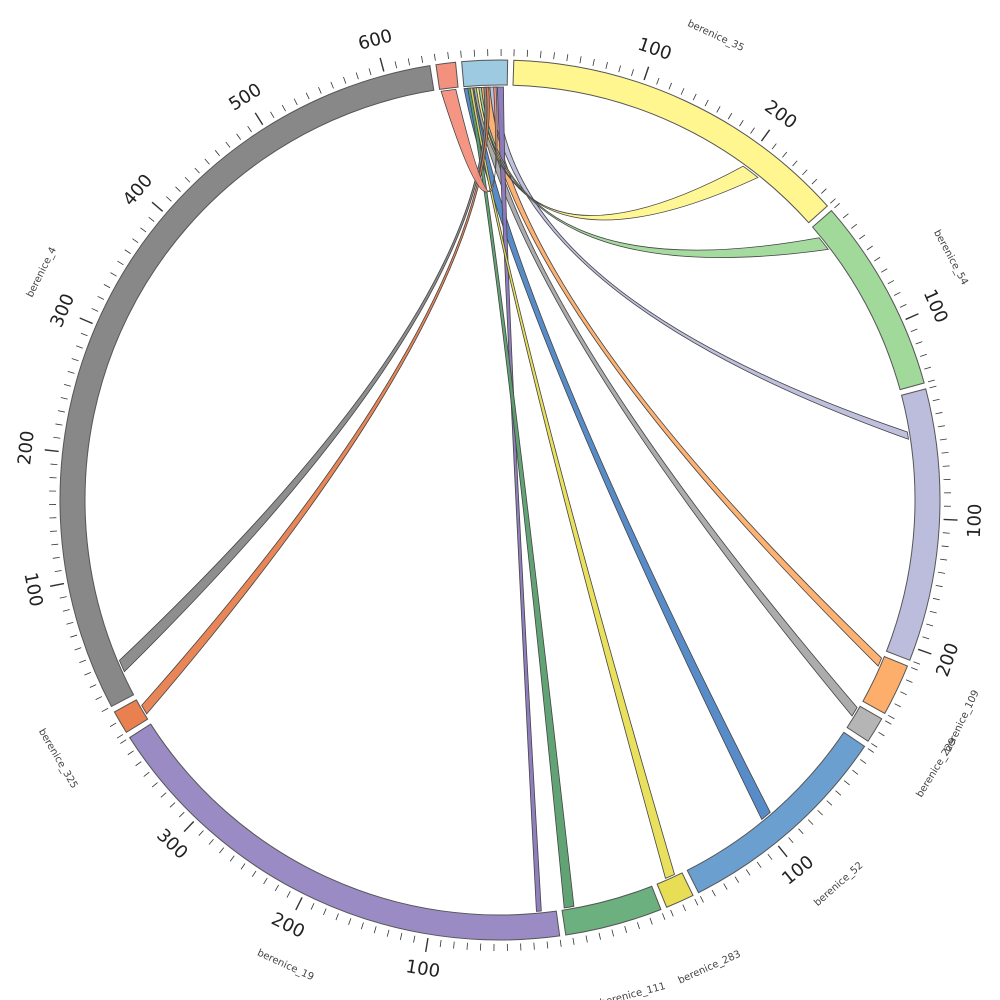  Describe the element at coordinates (710, 968) in the screenshot. I see `segment-label-berenice_283: berenice_283` at that location.